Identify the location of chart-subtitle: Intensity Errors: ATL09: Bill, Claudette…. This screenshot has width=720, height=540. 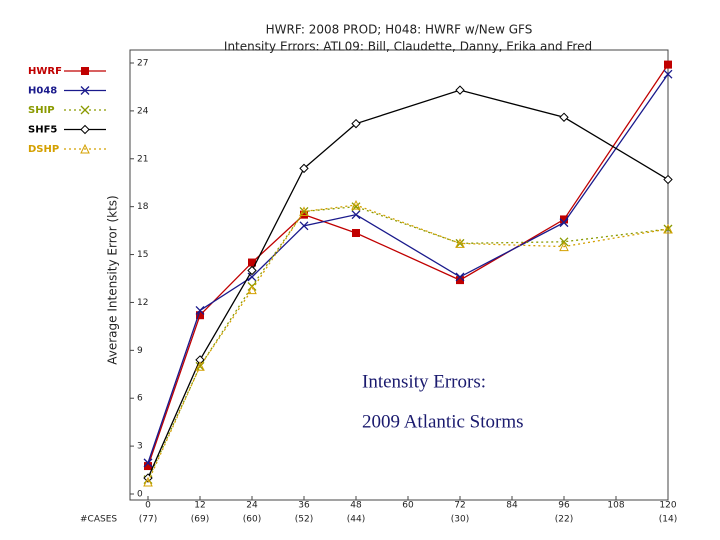
(408, 47).